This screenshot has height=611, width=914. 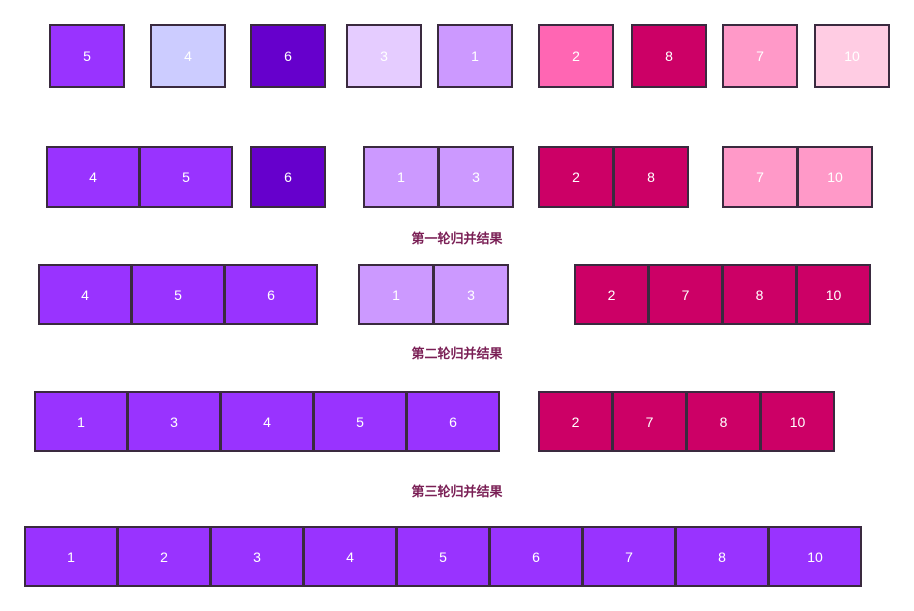 What do you see at coordinates (457, 492) in the screenshot?
I see `stage-caption: 第三轮归并结果` at bounding box center [457, 492].